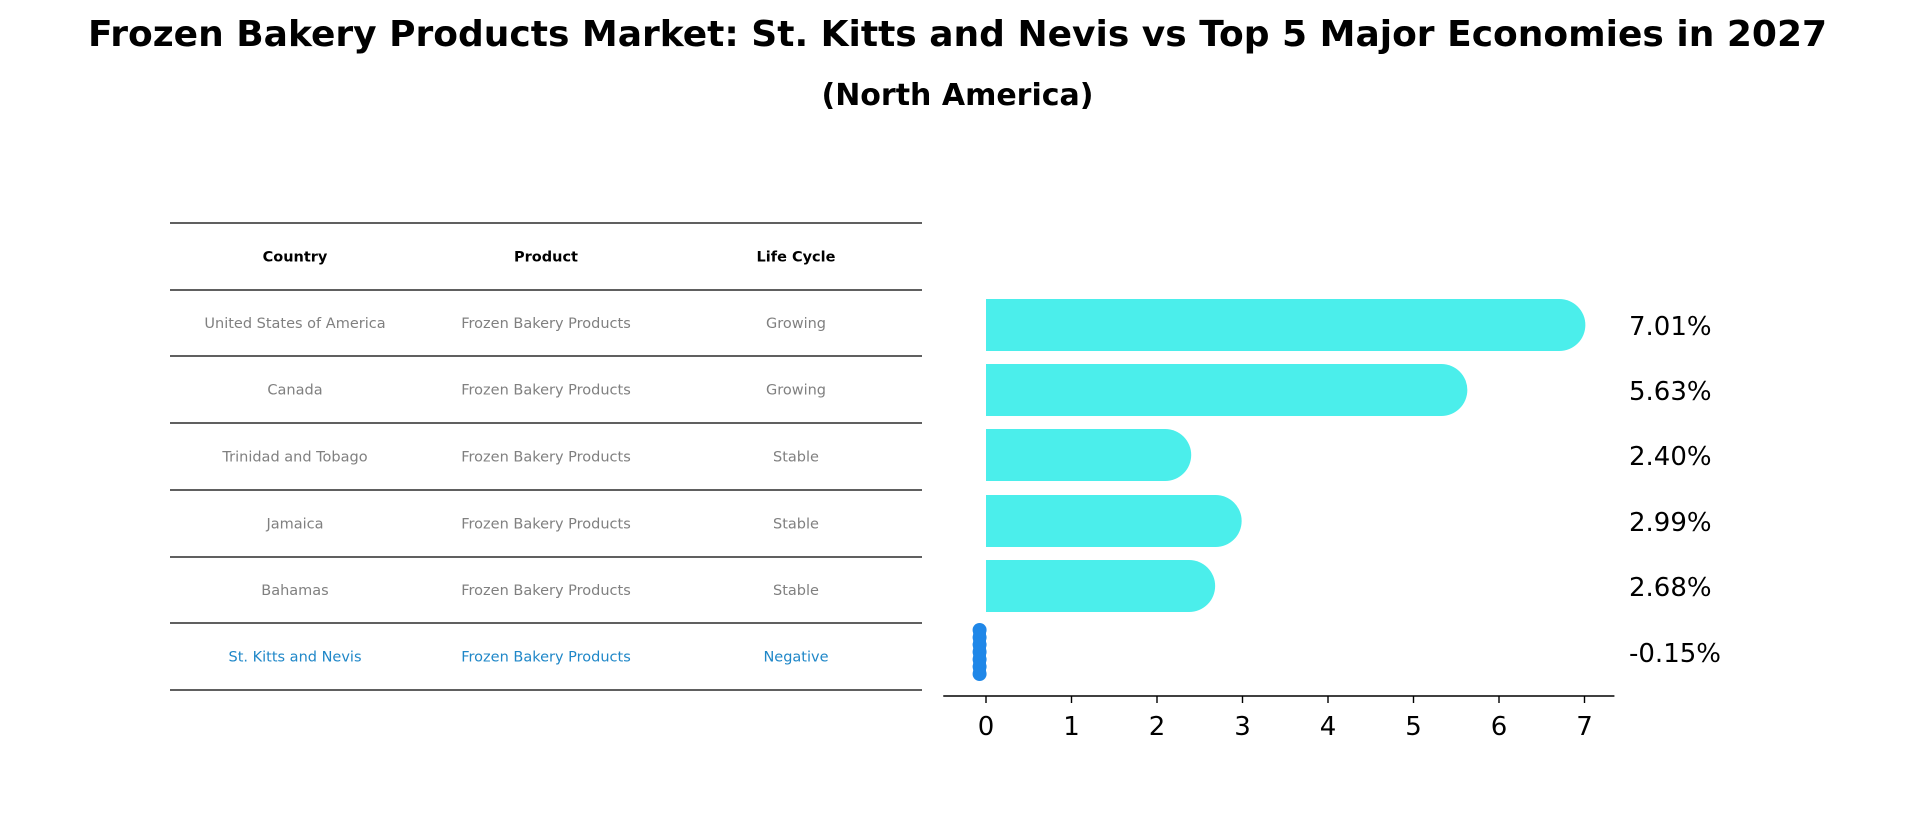 The height and width of the screenshot is (823, 1915). Describe the element at coordinates (957, 95) in the screenshot. I see `chart-subtitle: (North America)` at that location.